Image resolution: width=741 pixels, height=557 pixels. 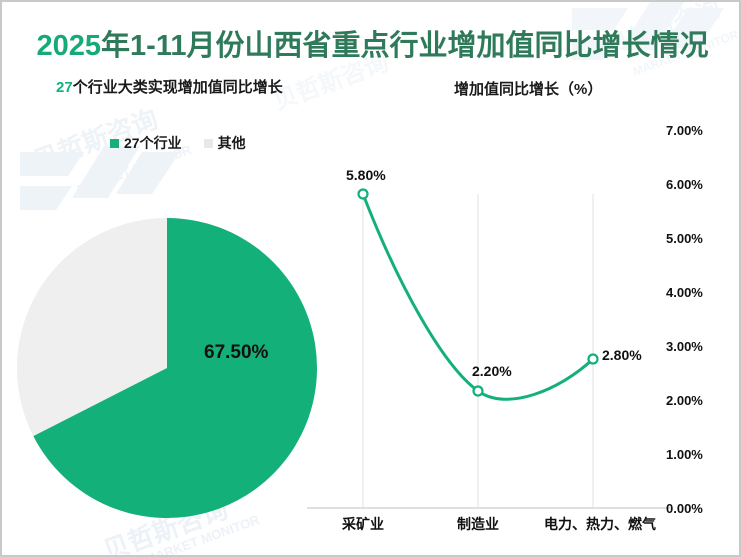 What do you see at coordinates (366, 175) in the screenshot?
I see `data-point-label-0: 5.80%` at bounding box center [366, 175].